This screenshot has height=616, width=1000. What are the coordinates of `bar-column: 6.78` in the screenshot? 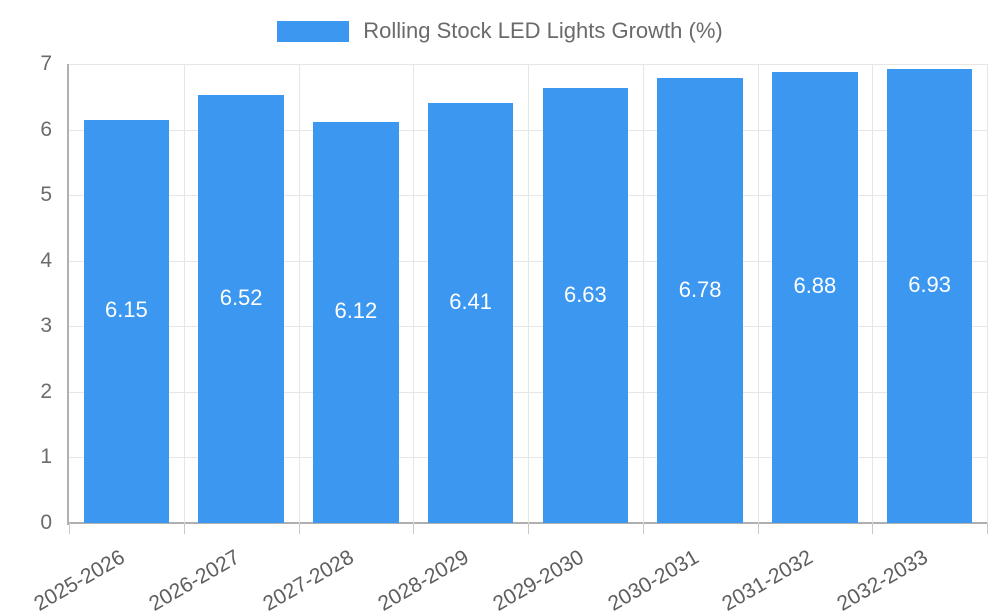 It's located at (700, 293).